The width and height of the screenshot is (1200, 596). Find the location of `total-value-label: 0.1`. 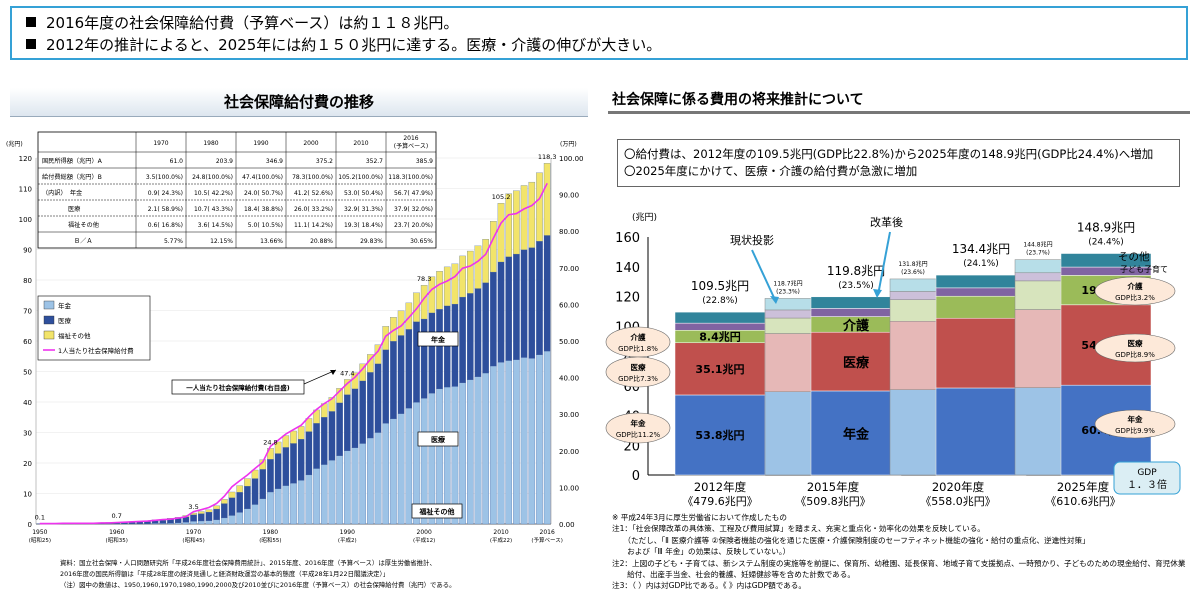

total-value-label: 0.1 is located at coordinates (40, 518).